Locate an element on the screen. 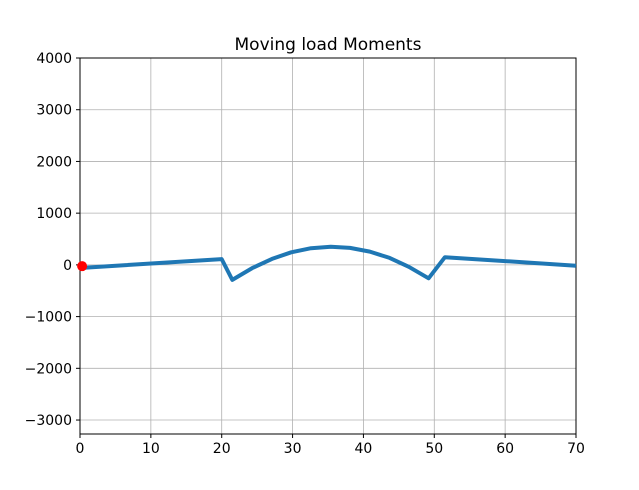  y-tick-label: −2000 is located at coordinates (48, 369).